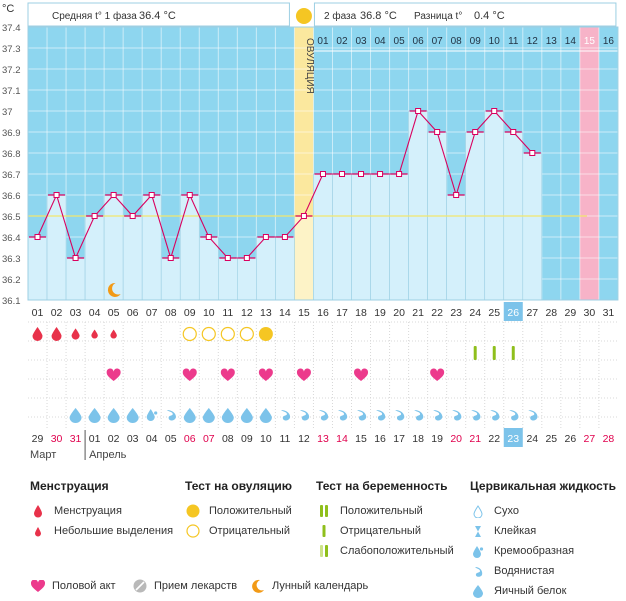 Image resolution: width=626 pixels, height=601 pixels. I want to click on legend-lunar: Лунный календарь, so click(309, 586).